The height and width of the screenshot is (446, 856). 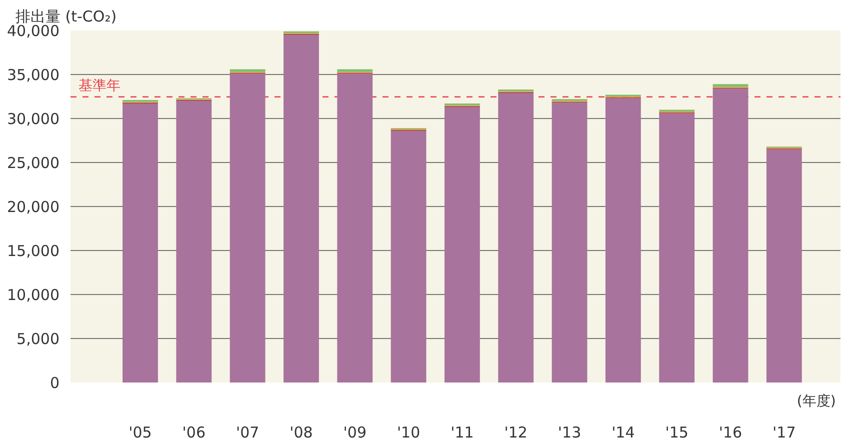 I want to click on x-axis-title: (年度), so click(x=816, y=402).